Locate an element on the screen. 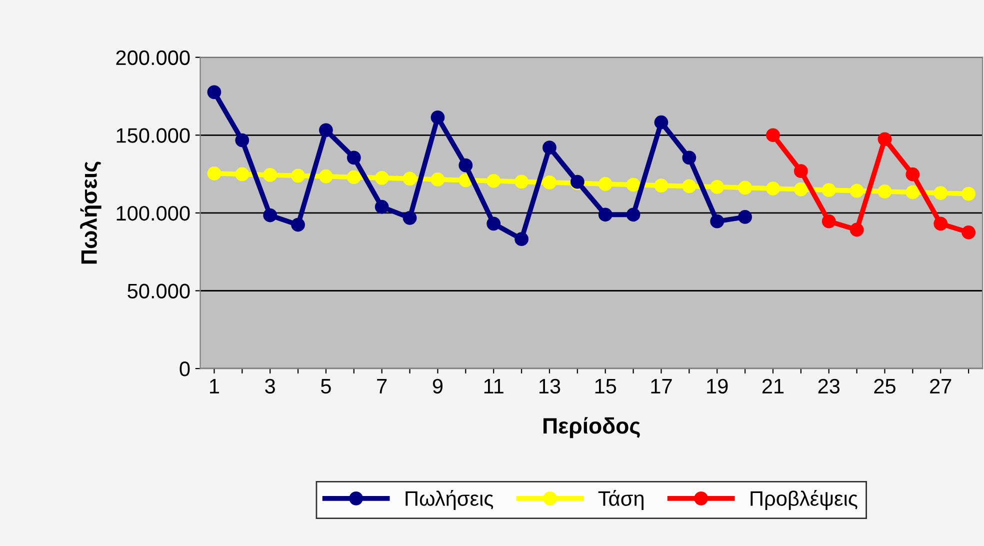 The height and width of the screenshot is (546, 984). x-tick-label: 1 is located at coordinates (214, 386).